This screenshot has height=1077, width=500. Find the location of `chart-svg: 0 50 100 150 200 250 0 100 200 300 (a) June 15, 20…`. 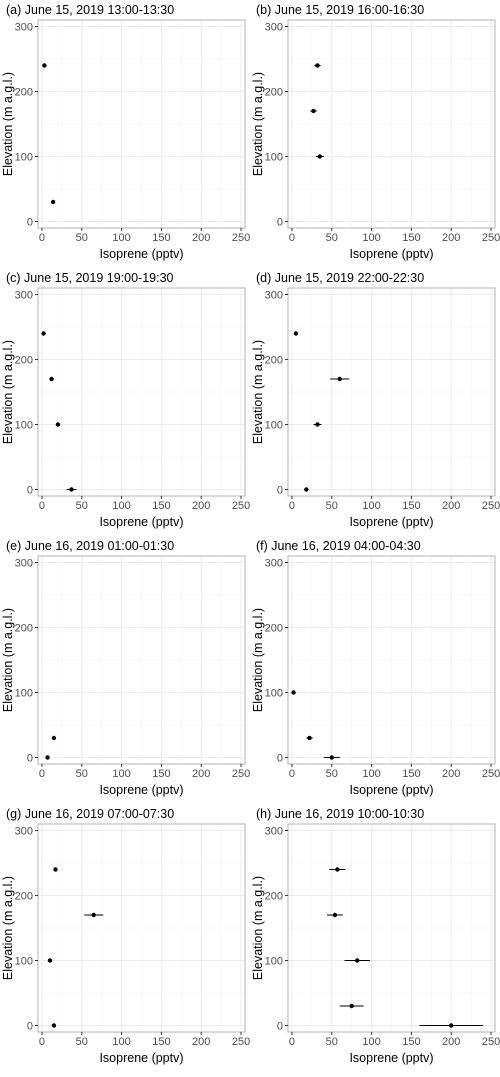

chart-svg: 0 50 100 150 200 250 0 100 200 300 (a) June 15, 20… is located at coordinates (125, 132).